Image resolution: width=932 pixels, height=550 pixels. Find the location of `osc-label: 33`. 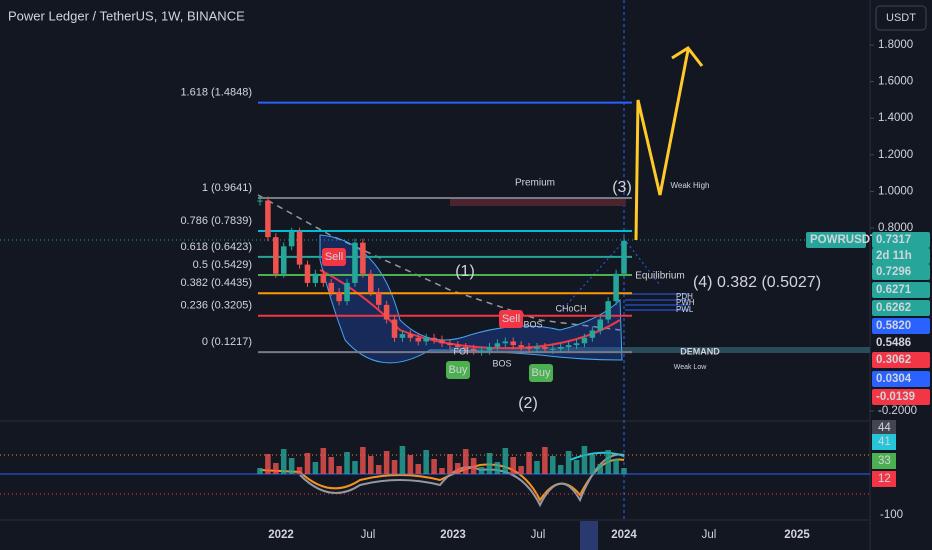

osc-label: 33 is located at coordinates (884, 461).